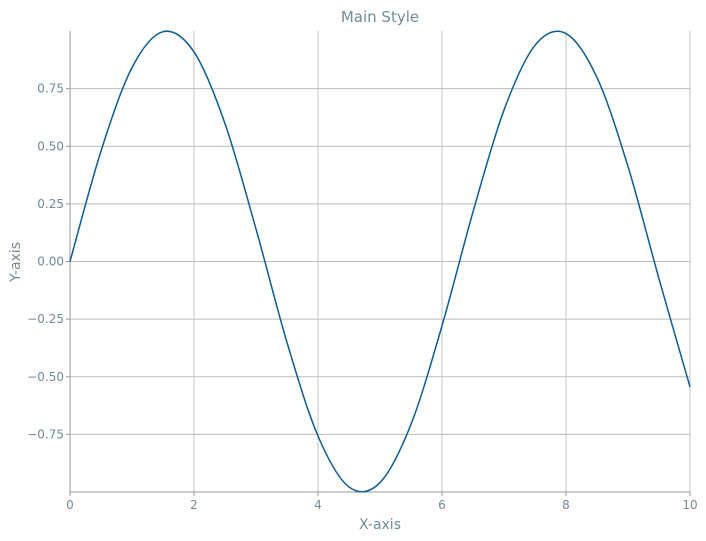 This screenshot has width=706, height=541. Describe the element at coordinates (45, 319) in the screenshot. I see `y-tick-label: −0.25` at that location.